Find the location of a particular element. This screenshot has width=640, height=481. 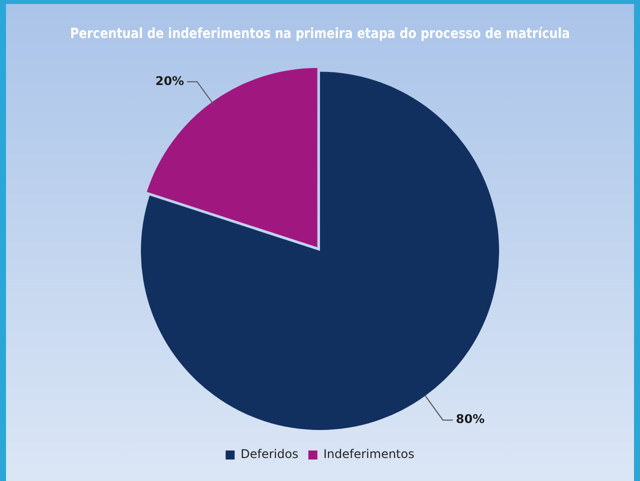

data-label: 20% is located at coordinates (169, 81).